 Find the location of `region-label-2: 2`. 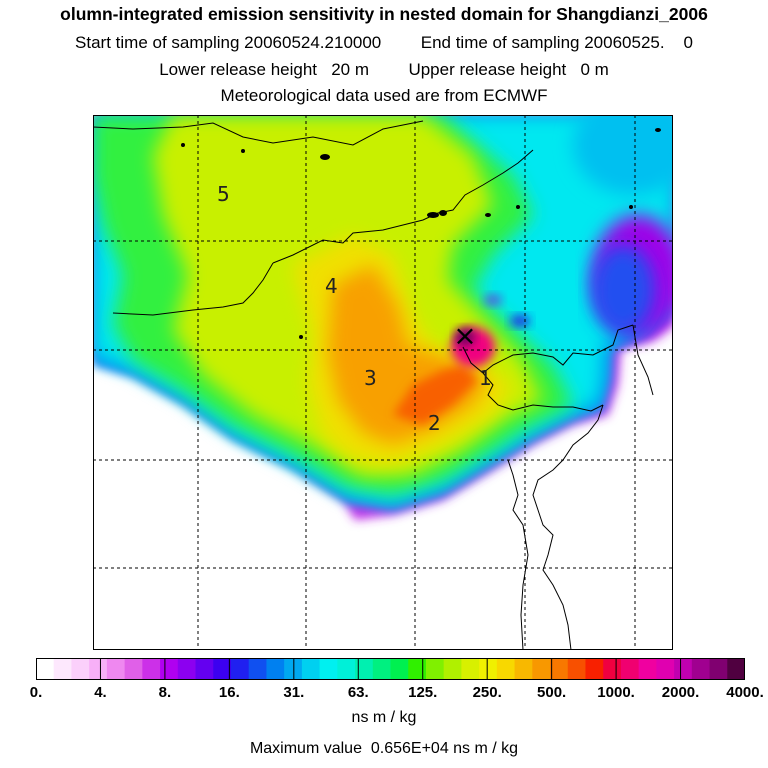

region-label-2: 2 is located at coordinates (434, 423).